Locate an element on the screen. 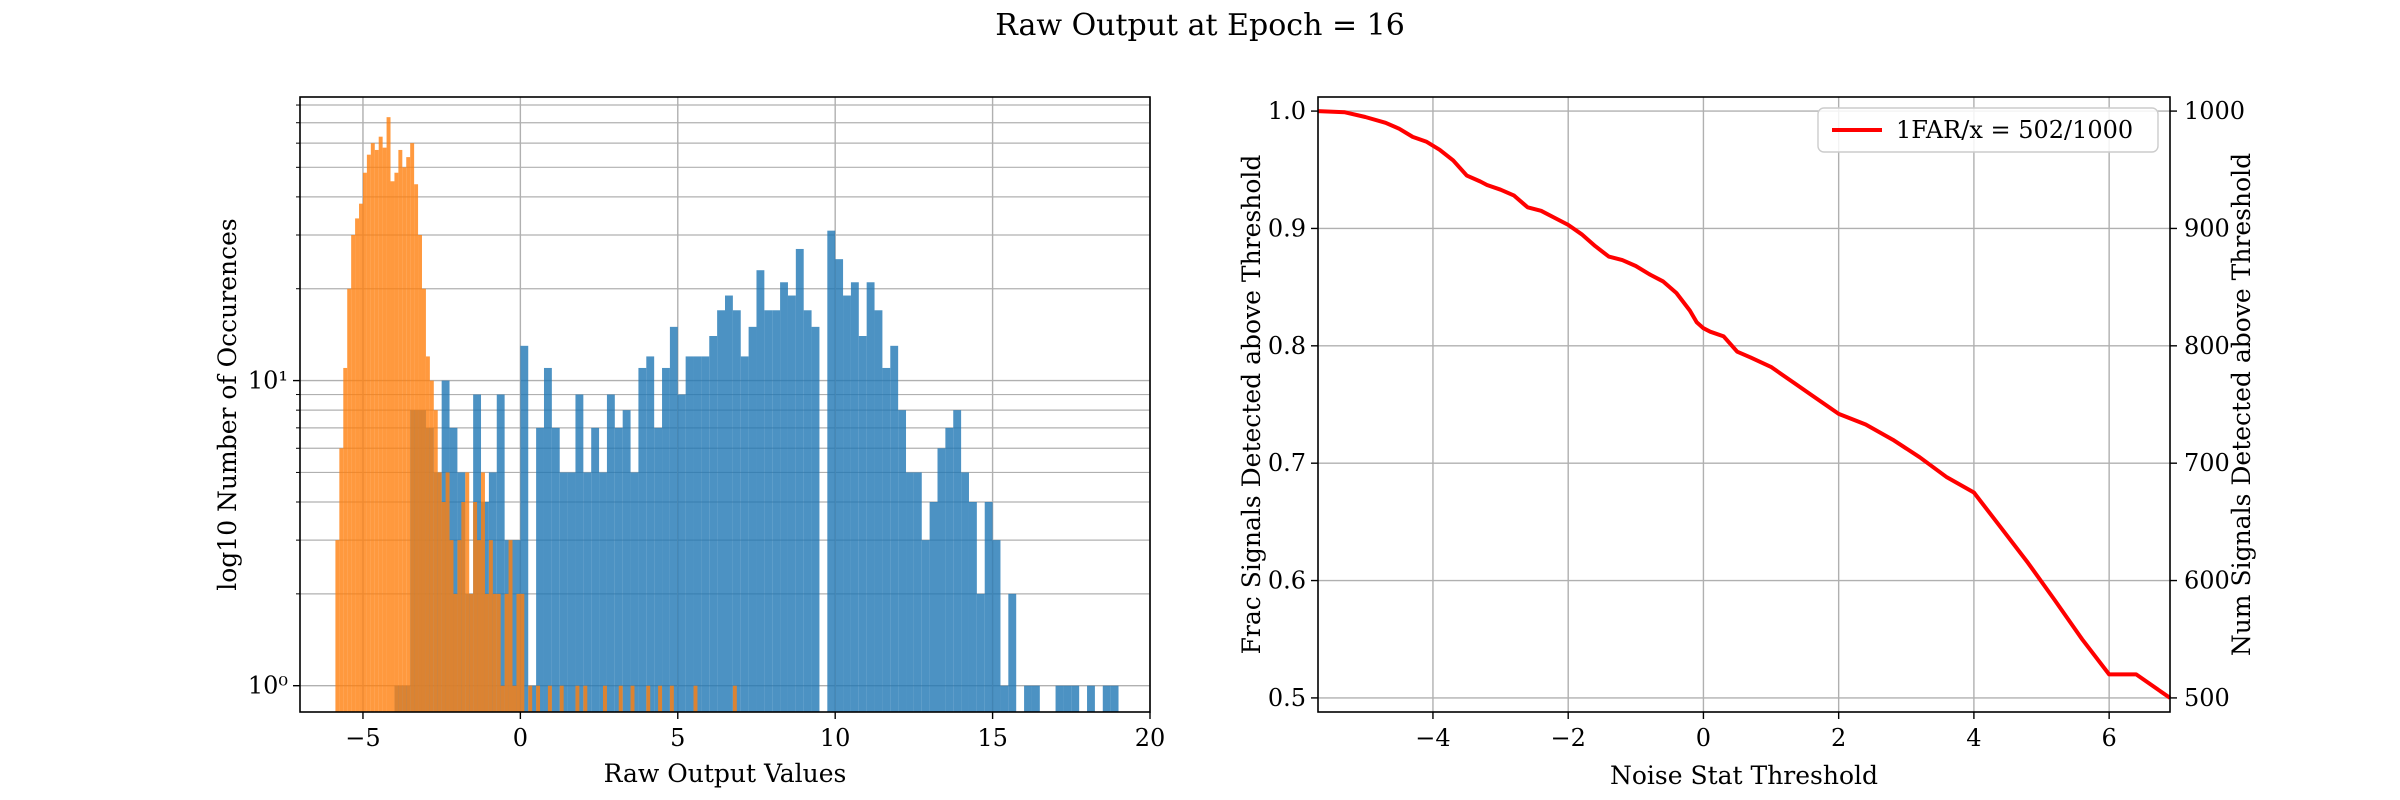 The image size is (2400, 800). figure-title: Raw Output at Epoch = 16 is located at coordinates (1200, 25).